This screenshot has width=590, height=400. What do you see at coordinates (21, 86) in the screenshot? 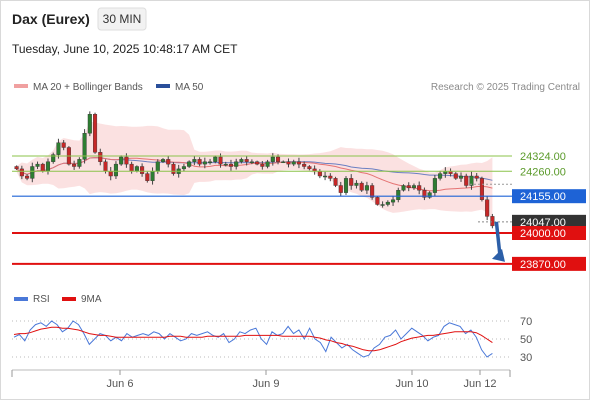
I see `ma20-legend-swatch` at bounding box center [21, 86].